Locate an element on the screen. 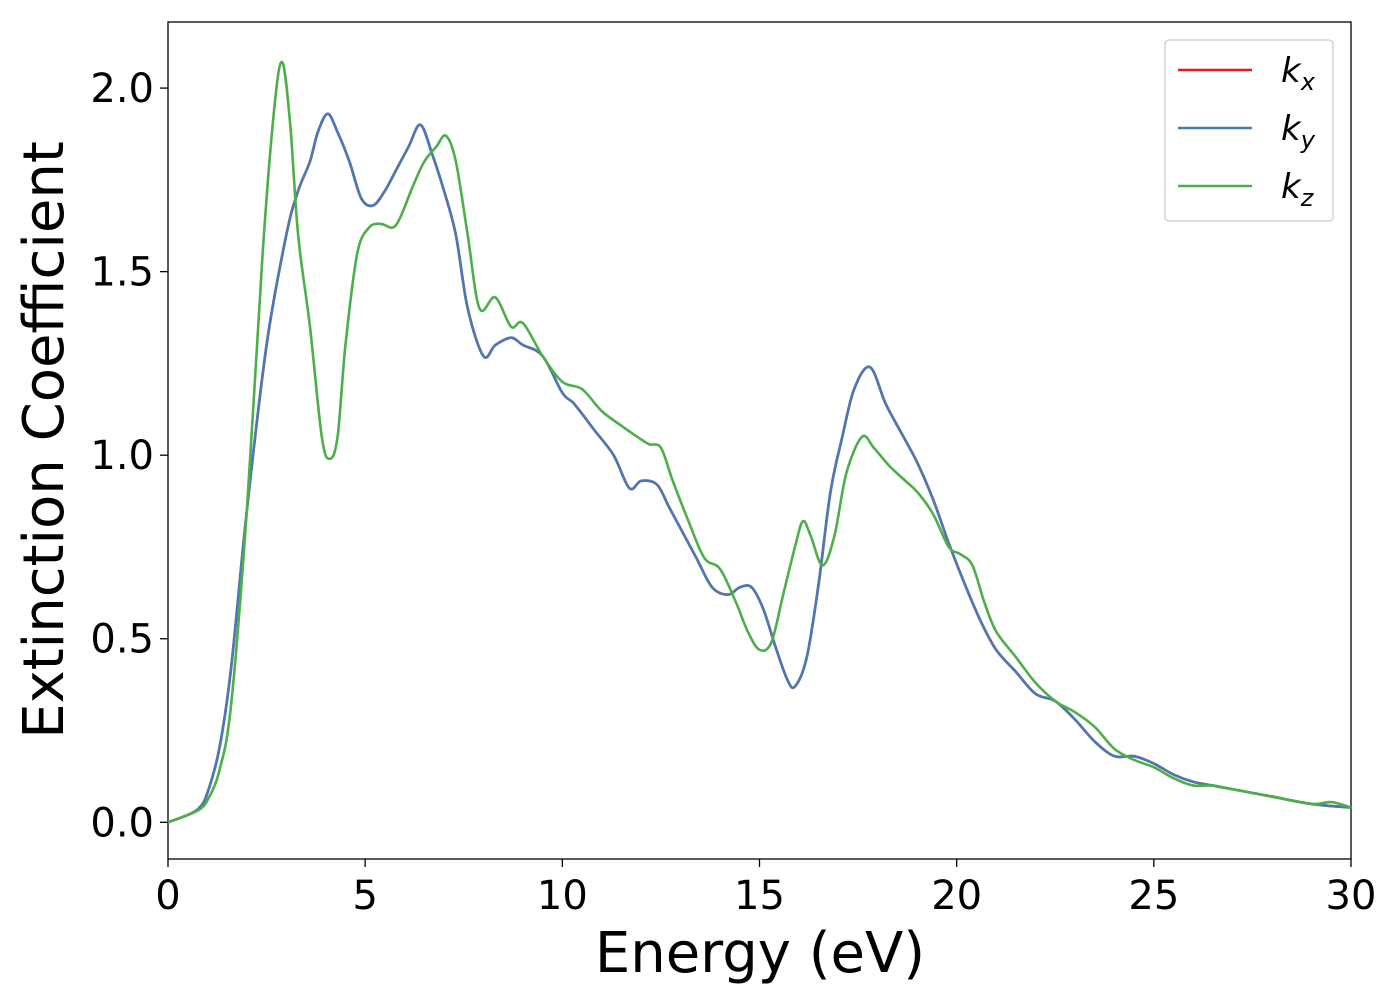 This screenshot has height=1000, width=1400. legend-label-ky: ky is located at coordinates (1298, 131).